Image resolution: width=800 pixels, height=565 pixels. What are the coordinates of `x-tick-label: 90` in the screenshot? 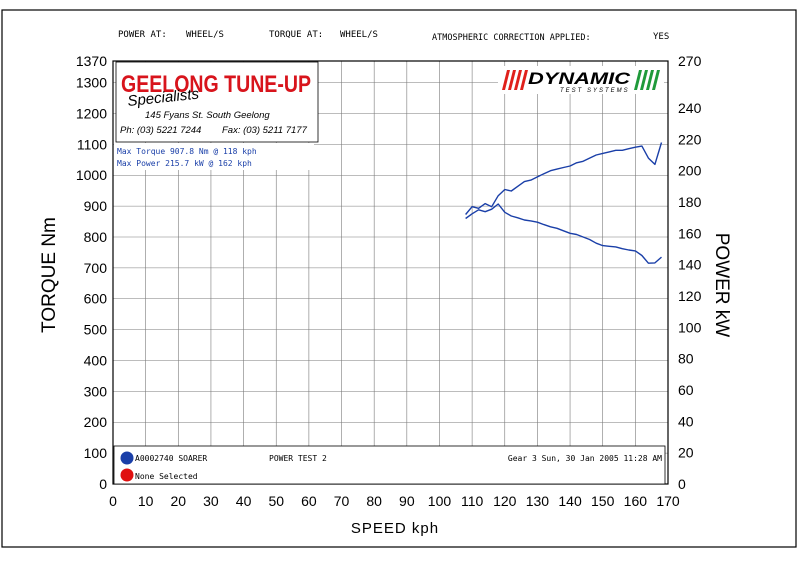 It's located at (407, 501).